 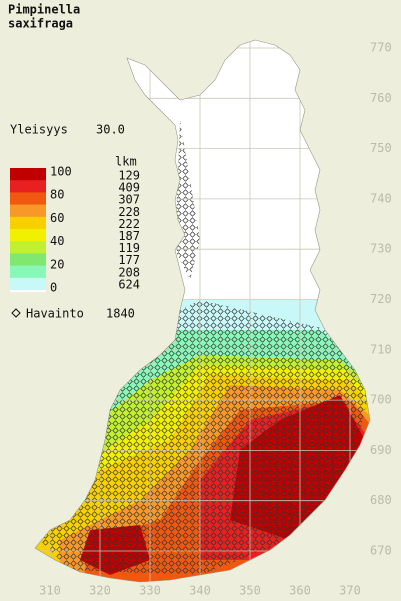 I want to click on legend-scale-label: 100, so click(x=61, y=172).